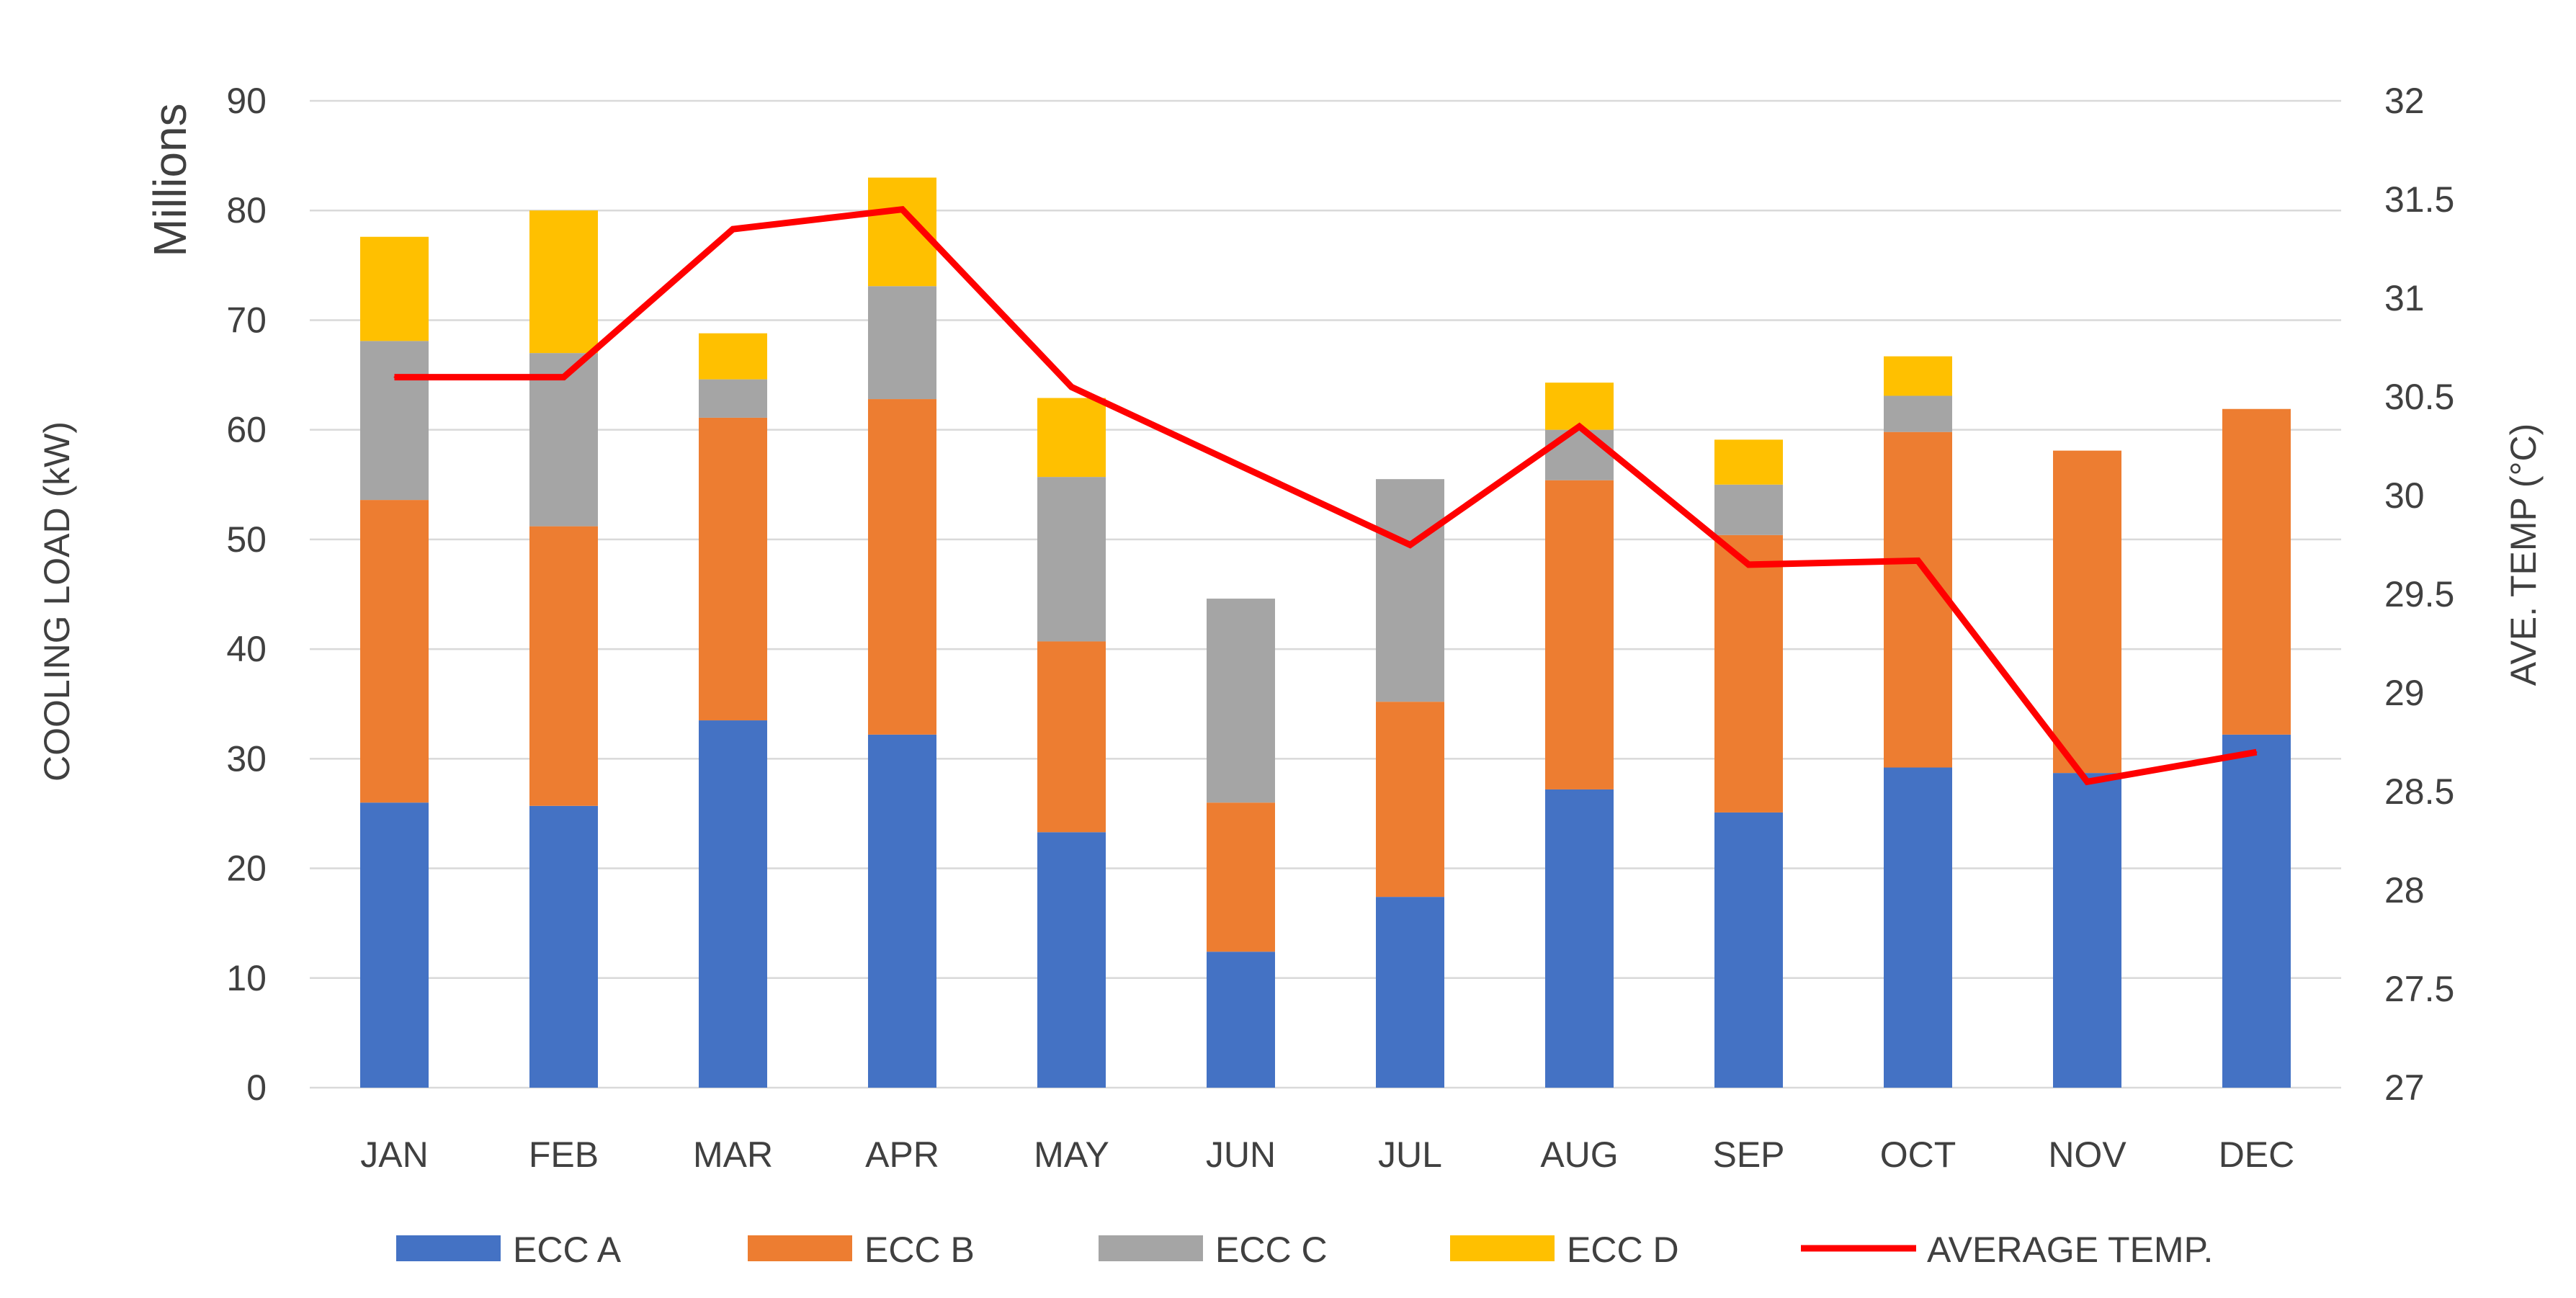 The height and width of the screenshot is (1298, 2576). What do you see at coordinates (246, 759) in the screenshot?
I see `y-tick-label: 30` at bounding box center [246, 759].